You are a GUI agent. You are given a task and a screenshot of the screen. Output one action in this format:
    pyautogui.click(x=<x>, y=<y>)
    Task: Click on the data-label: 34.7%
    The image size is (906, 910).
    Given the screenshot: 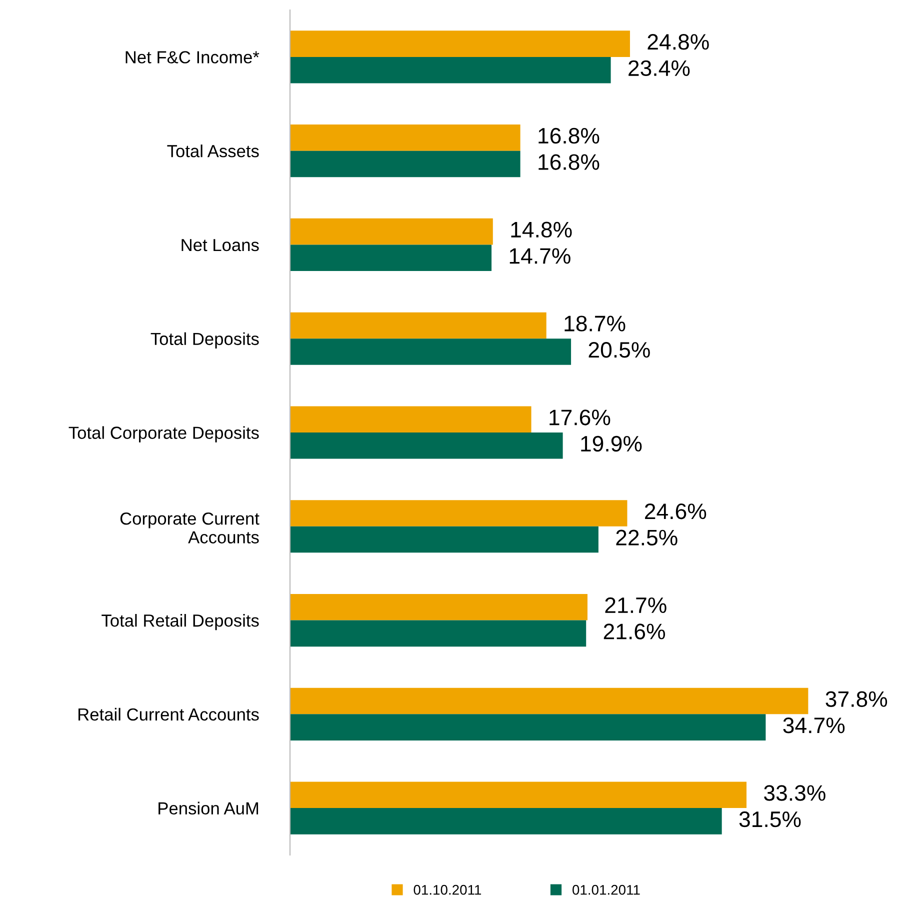 What is the action you would take?
    pyautogui.click(x=814, y=726)
    